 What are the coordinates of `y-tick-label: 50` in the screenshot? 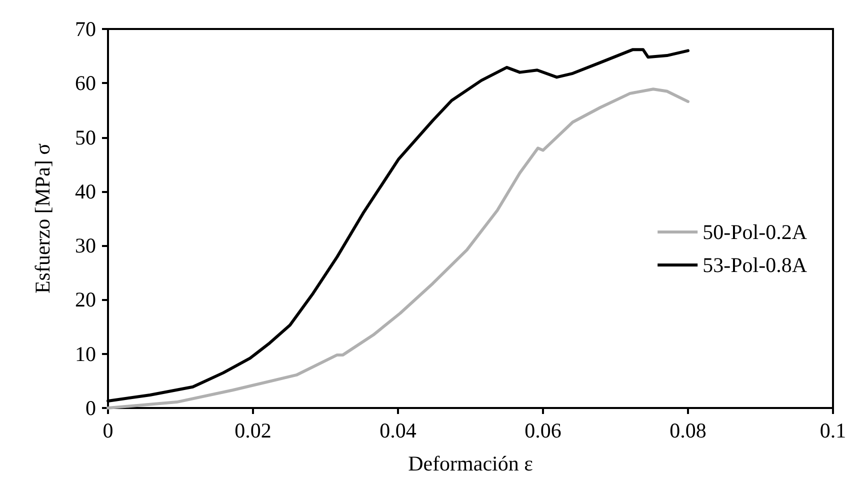 It's located at (85, 137).